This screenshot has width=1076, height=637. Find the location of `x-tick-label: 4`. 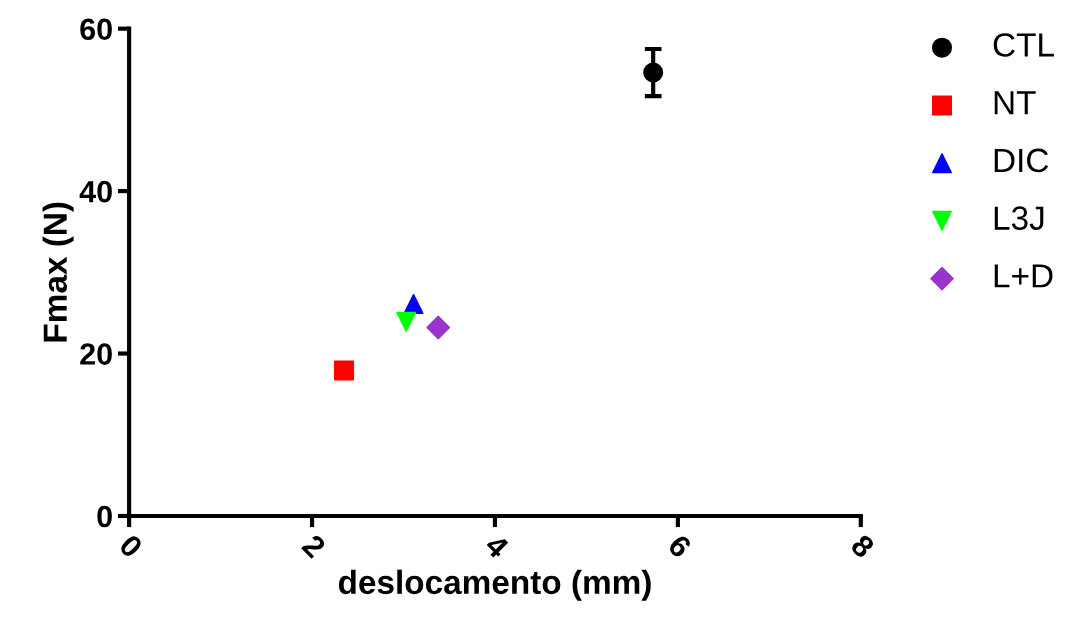

x-tick-label: 4 is located at coordinates (497, 546).